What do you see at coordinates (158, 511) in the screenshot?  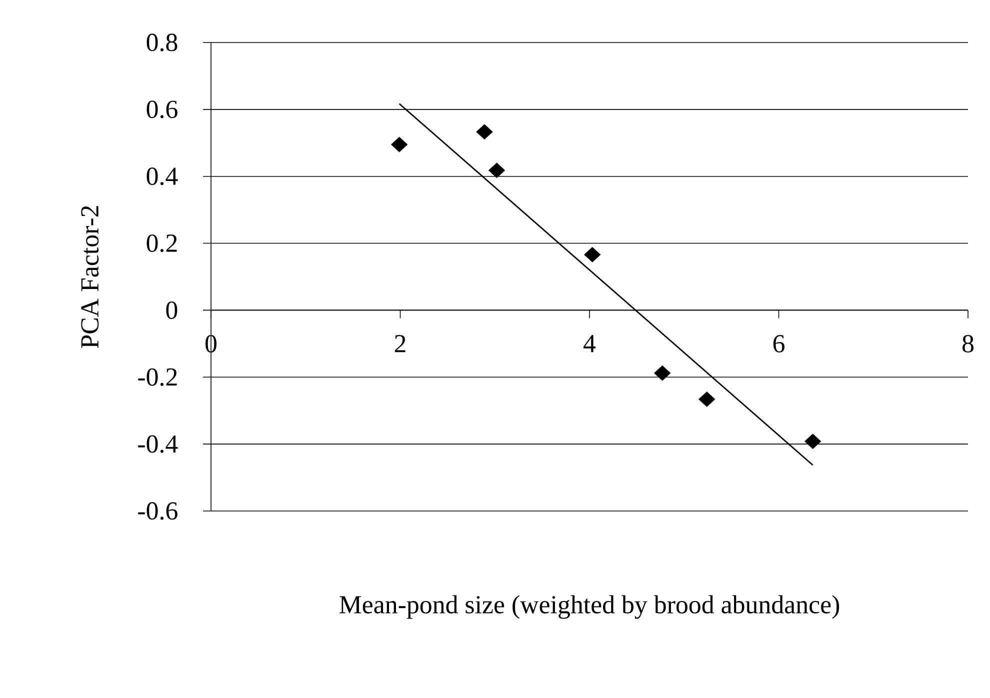 I see `y-tick-label: -0.6` at bounding box center [158, 511].